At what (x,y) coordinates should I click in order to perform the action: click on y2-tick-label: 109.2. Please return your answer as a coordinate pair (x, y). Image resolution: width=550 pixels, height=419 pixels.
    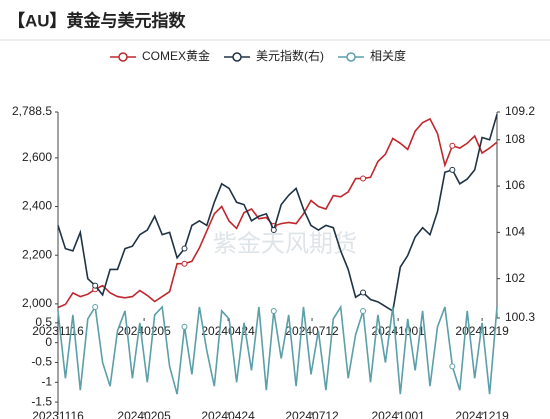
    Looking at the image, I should click on (520, 111).